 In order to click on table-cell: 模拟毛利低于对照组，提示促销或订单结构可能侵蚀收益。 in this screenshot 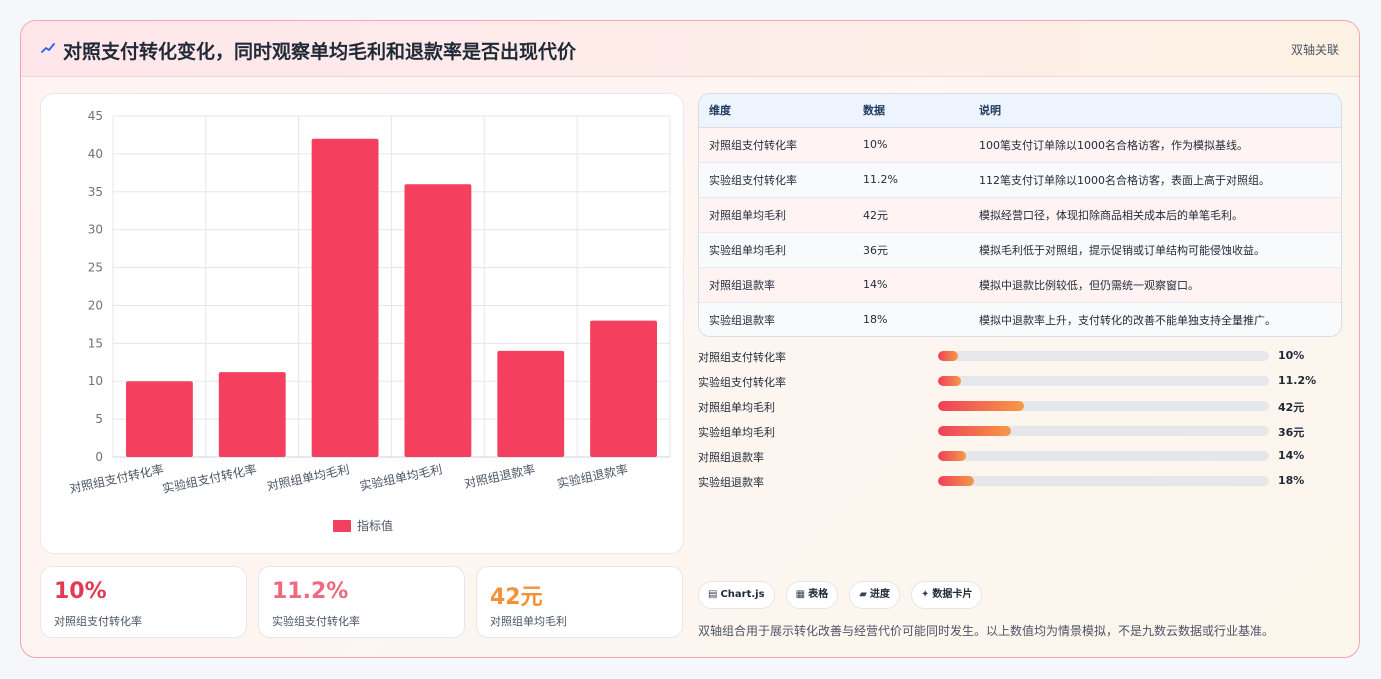, I will do `click(1155, 250)`.